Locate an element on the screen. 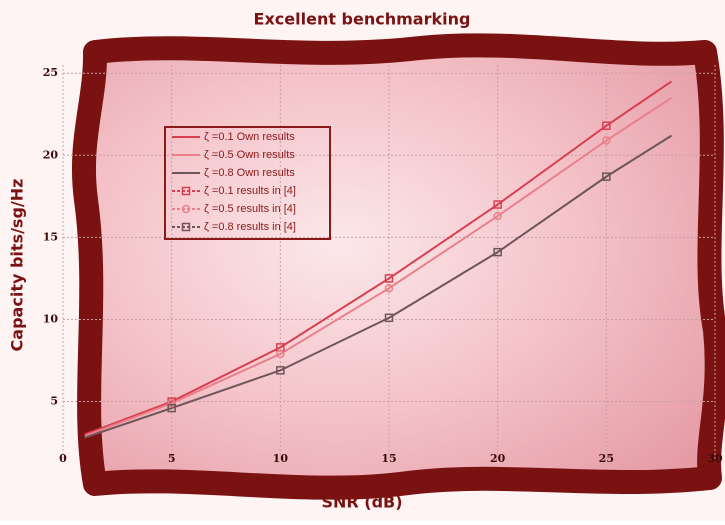 The height and width of the screenshot is (525, 725). y-tick-label: 20 is located at coordinates (51, 154).